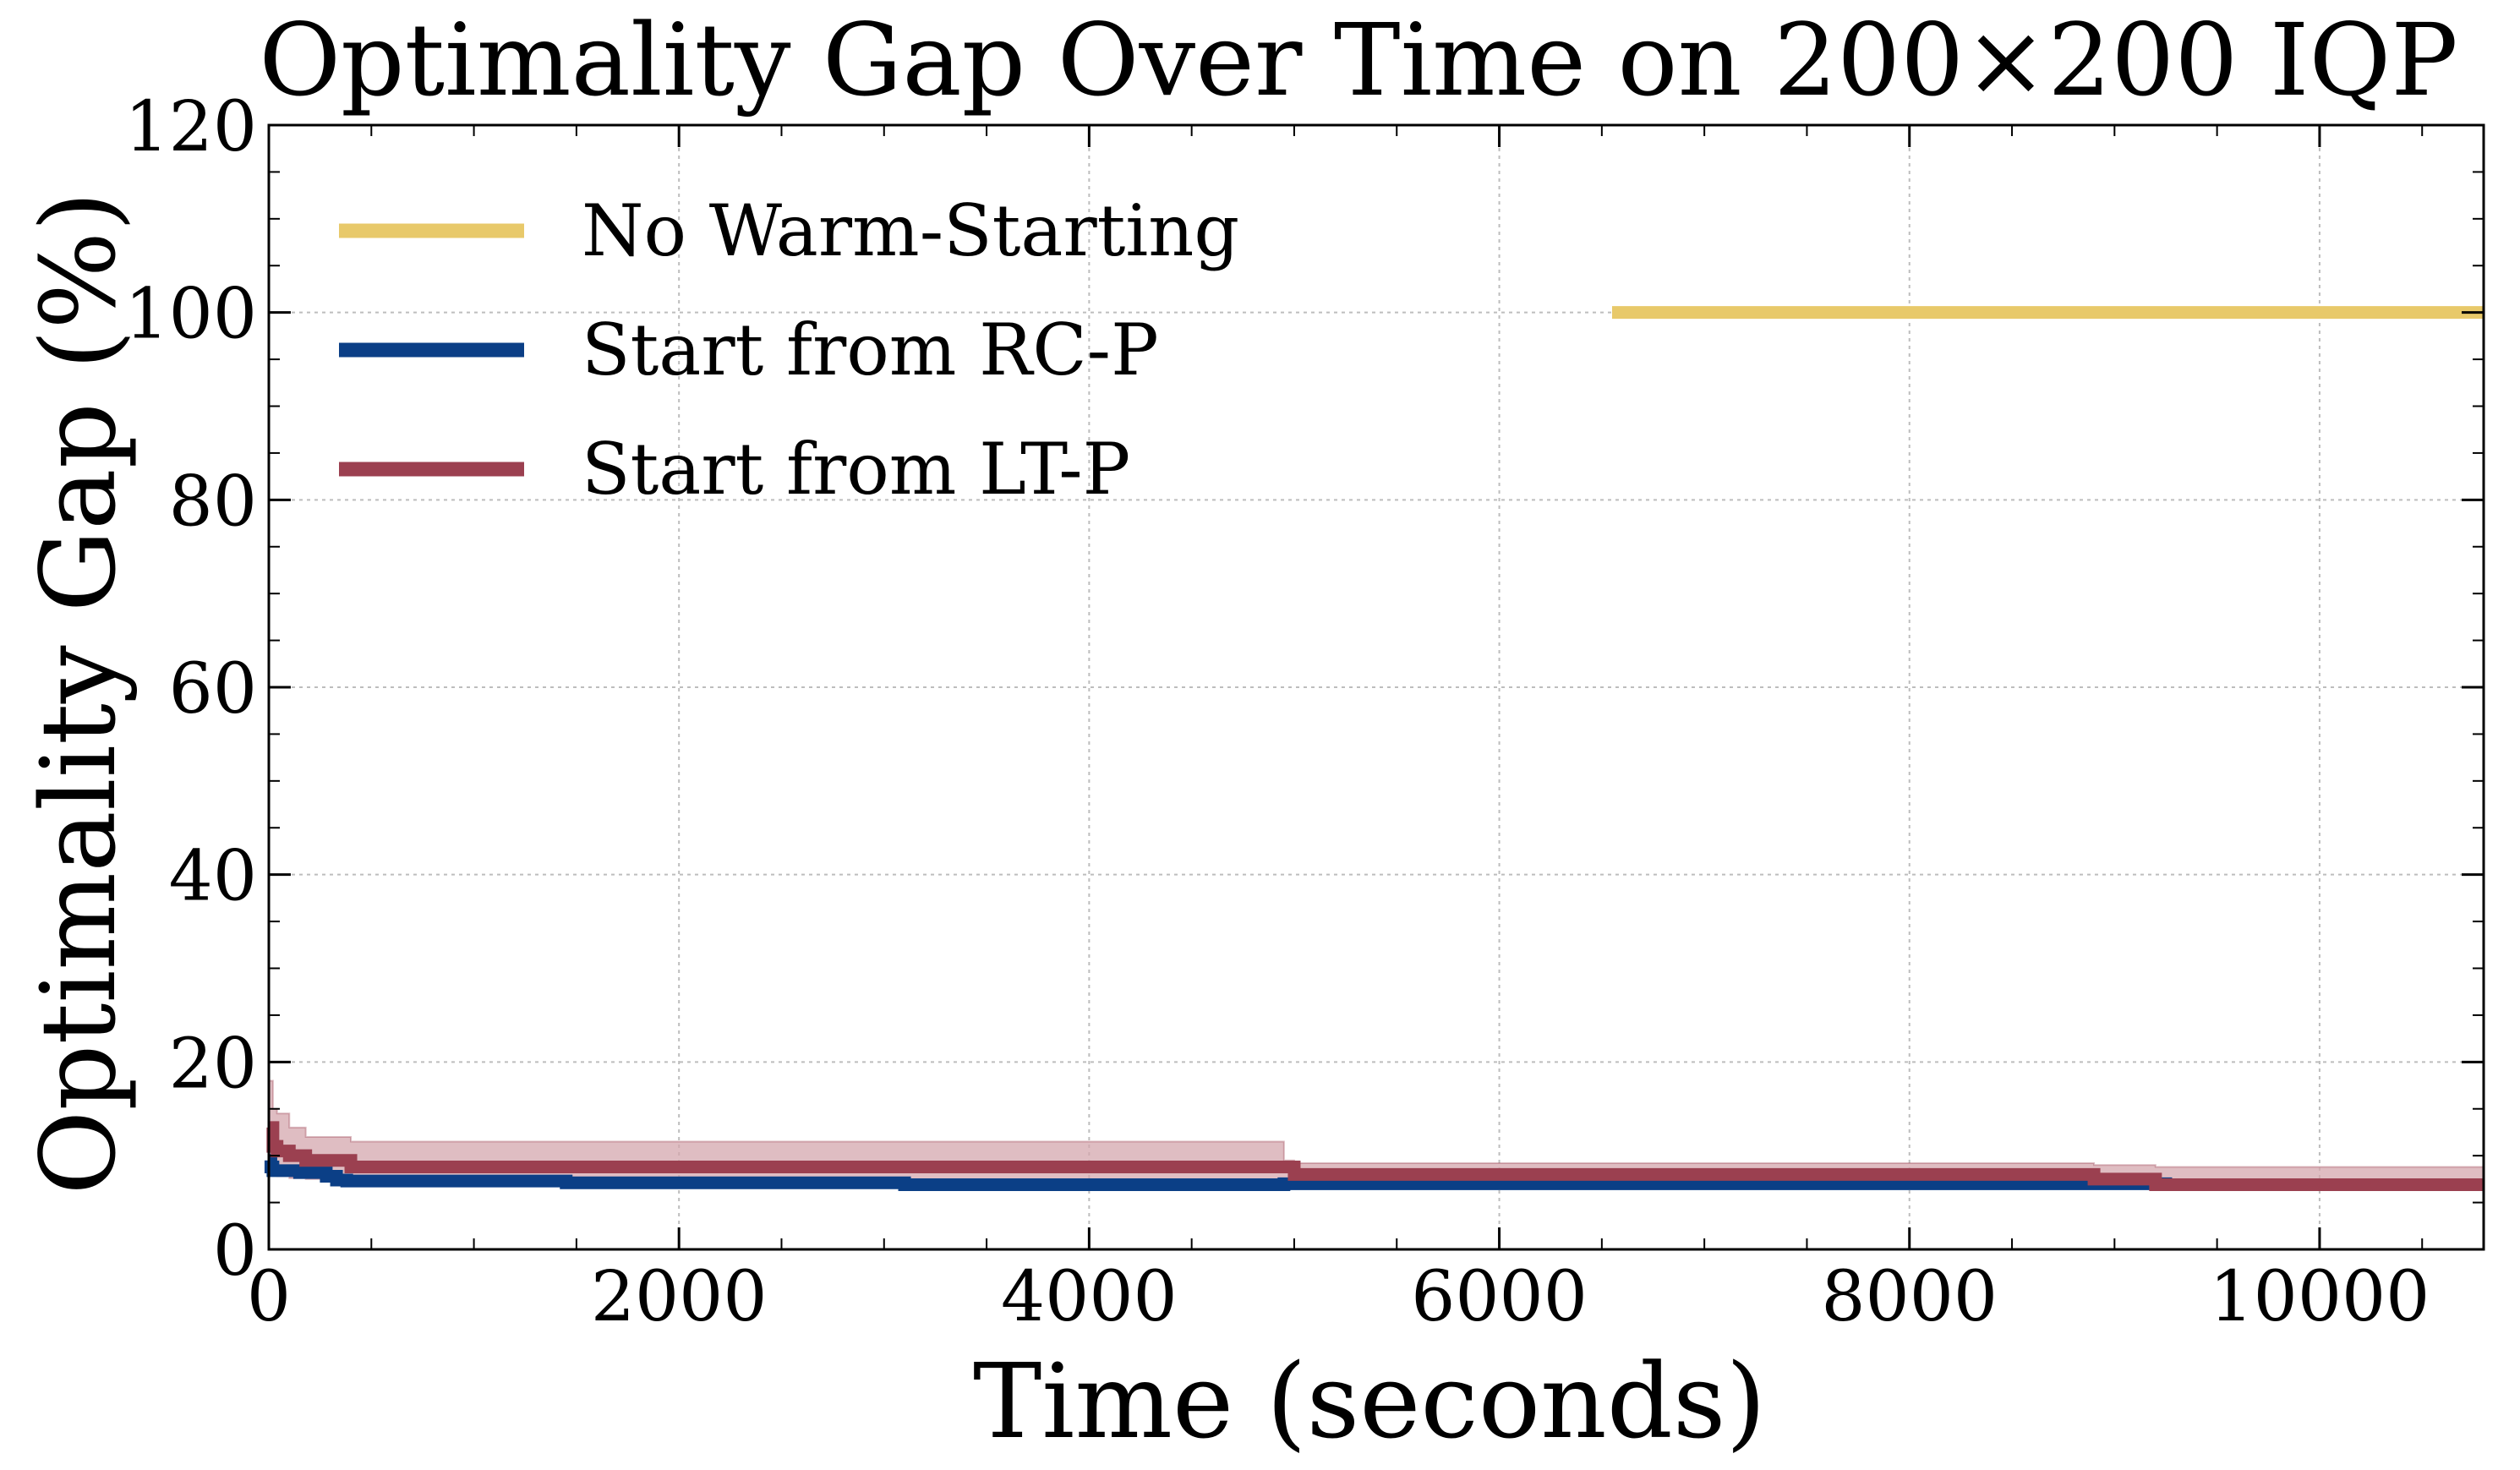 The height and width of the screenshot is (1470, 2520). I want to click on y-tick-label: 100, so click(190, 315).